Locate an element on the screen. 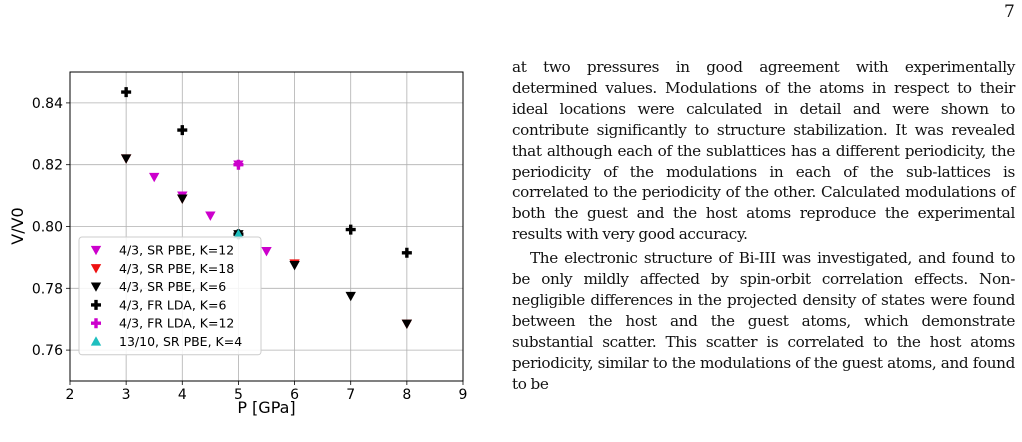 This screenshot has height=442, width=1022. x-tick-label: 8 is located at coordinates (406, 395).